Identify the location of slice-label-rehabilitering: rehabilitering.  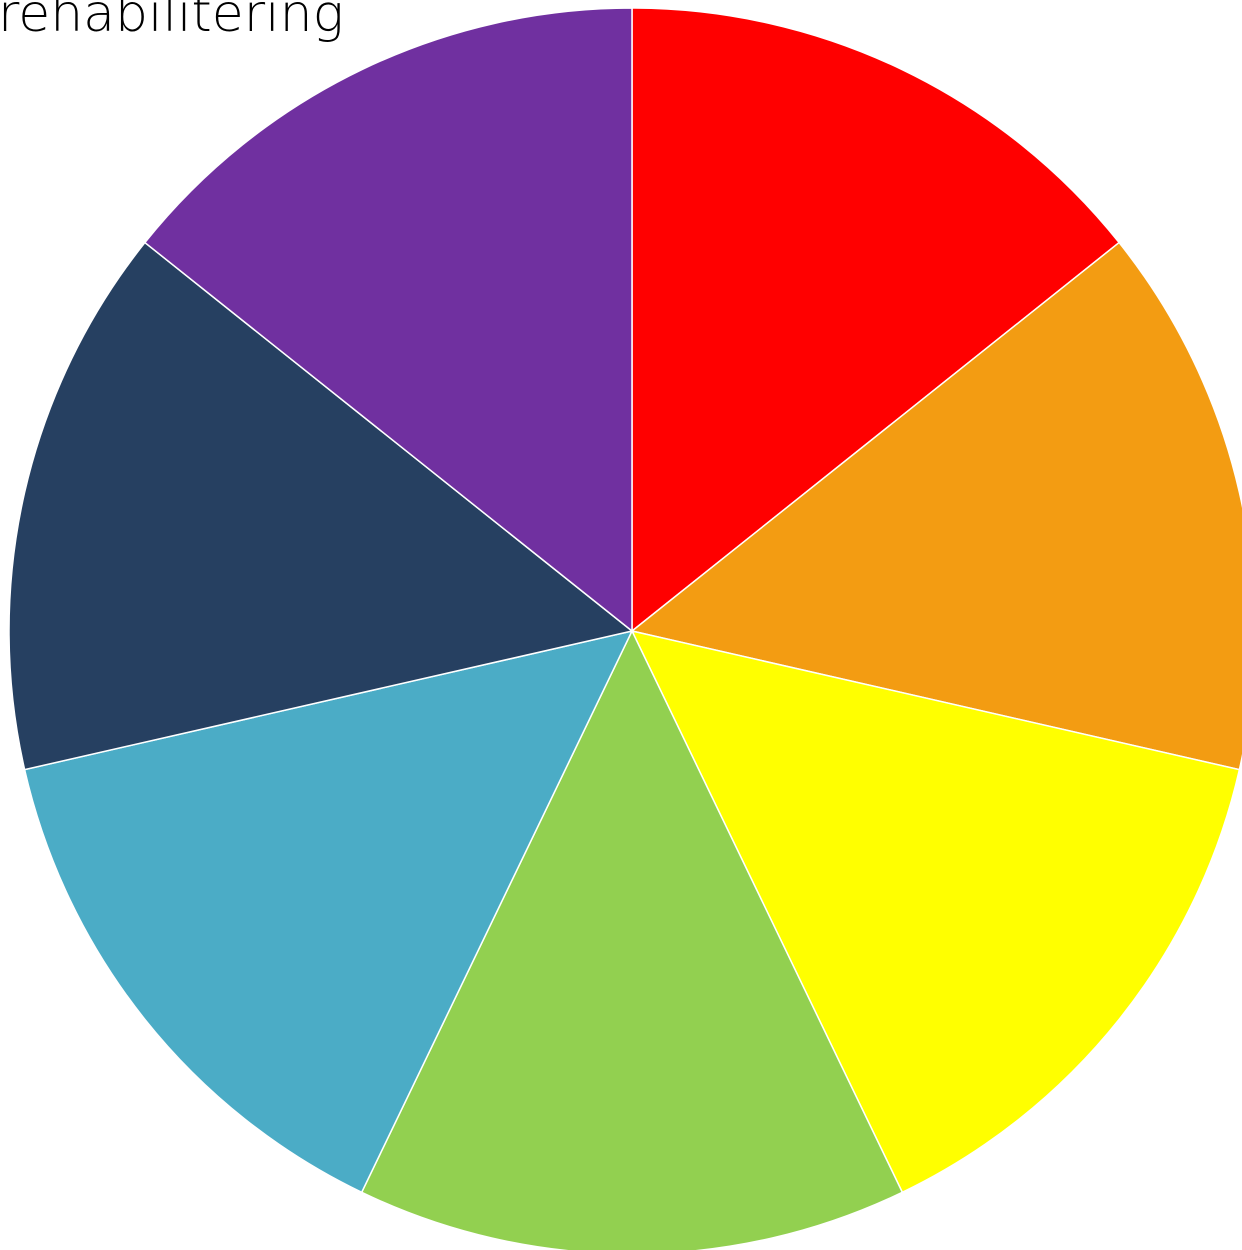
(172, 22).